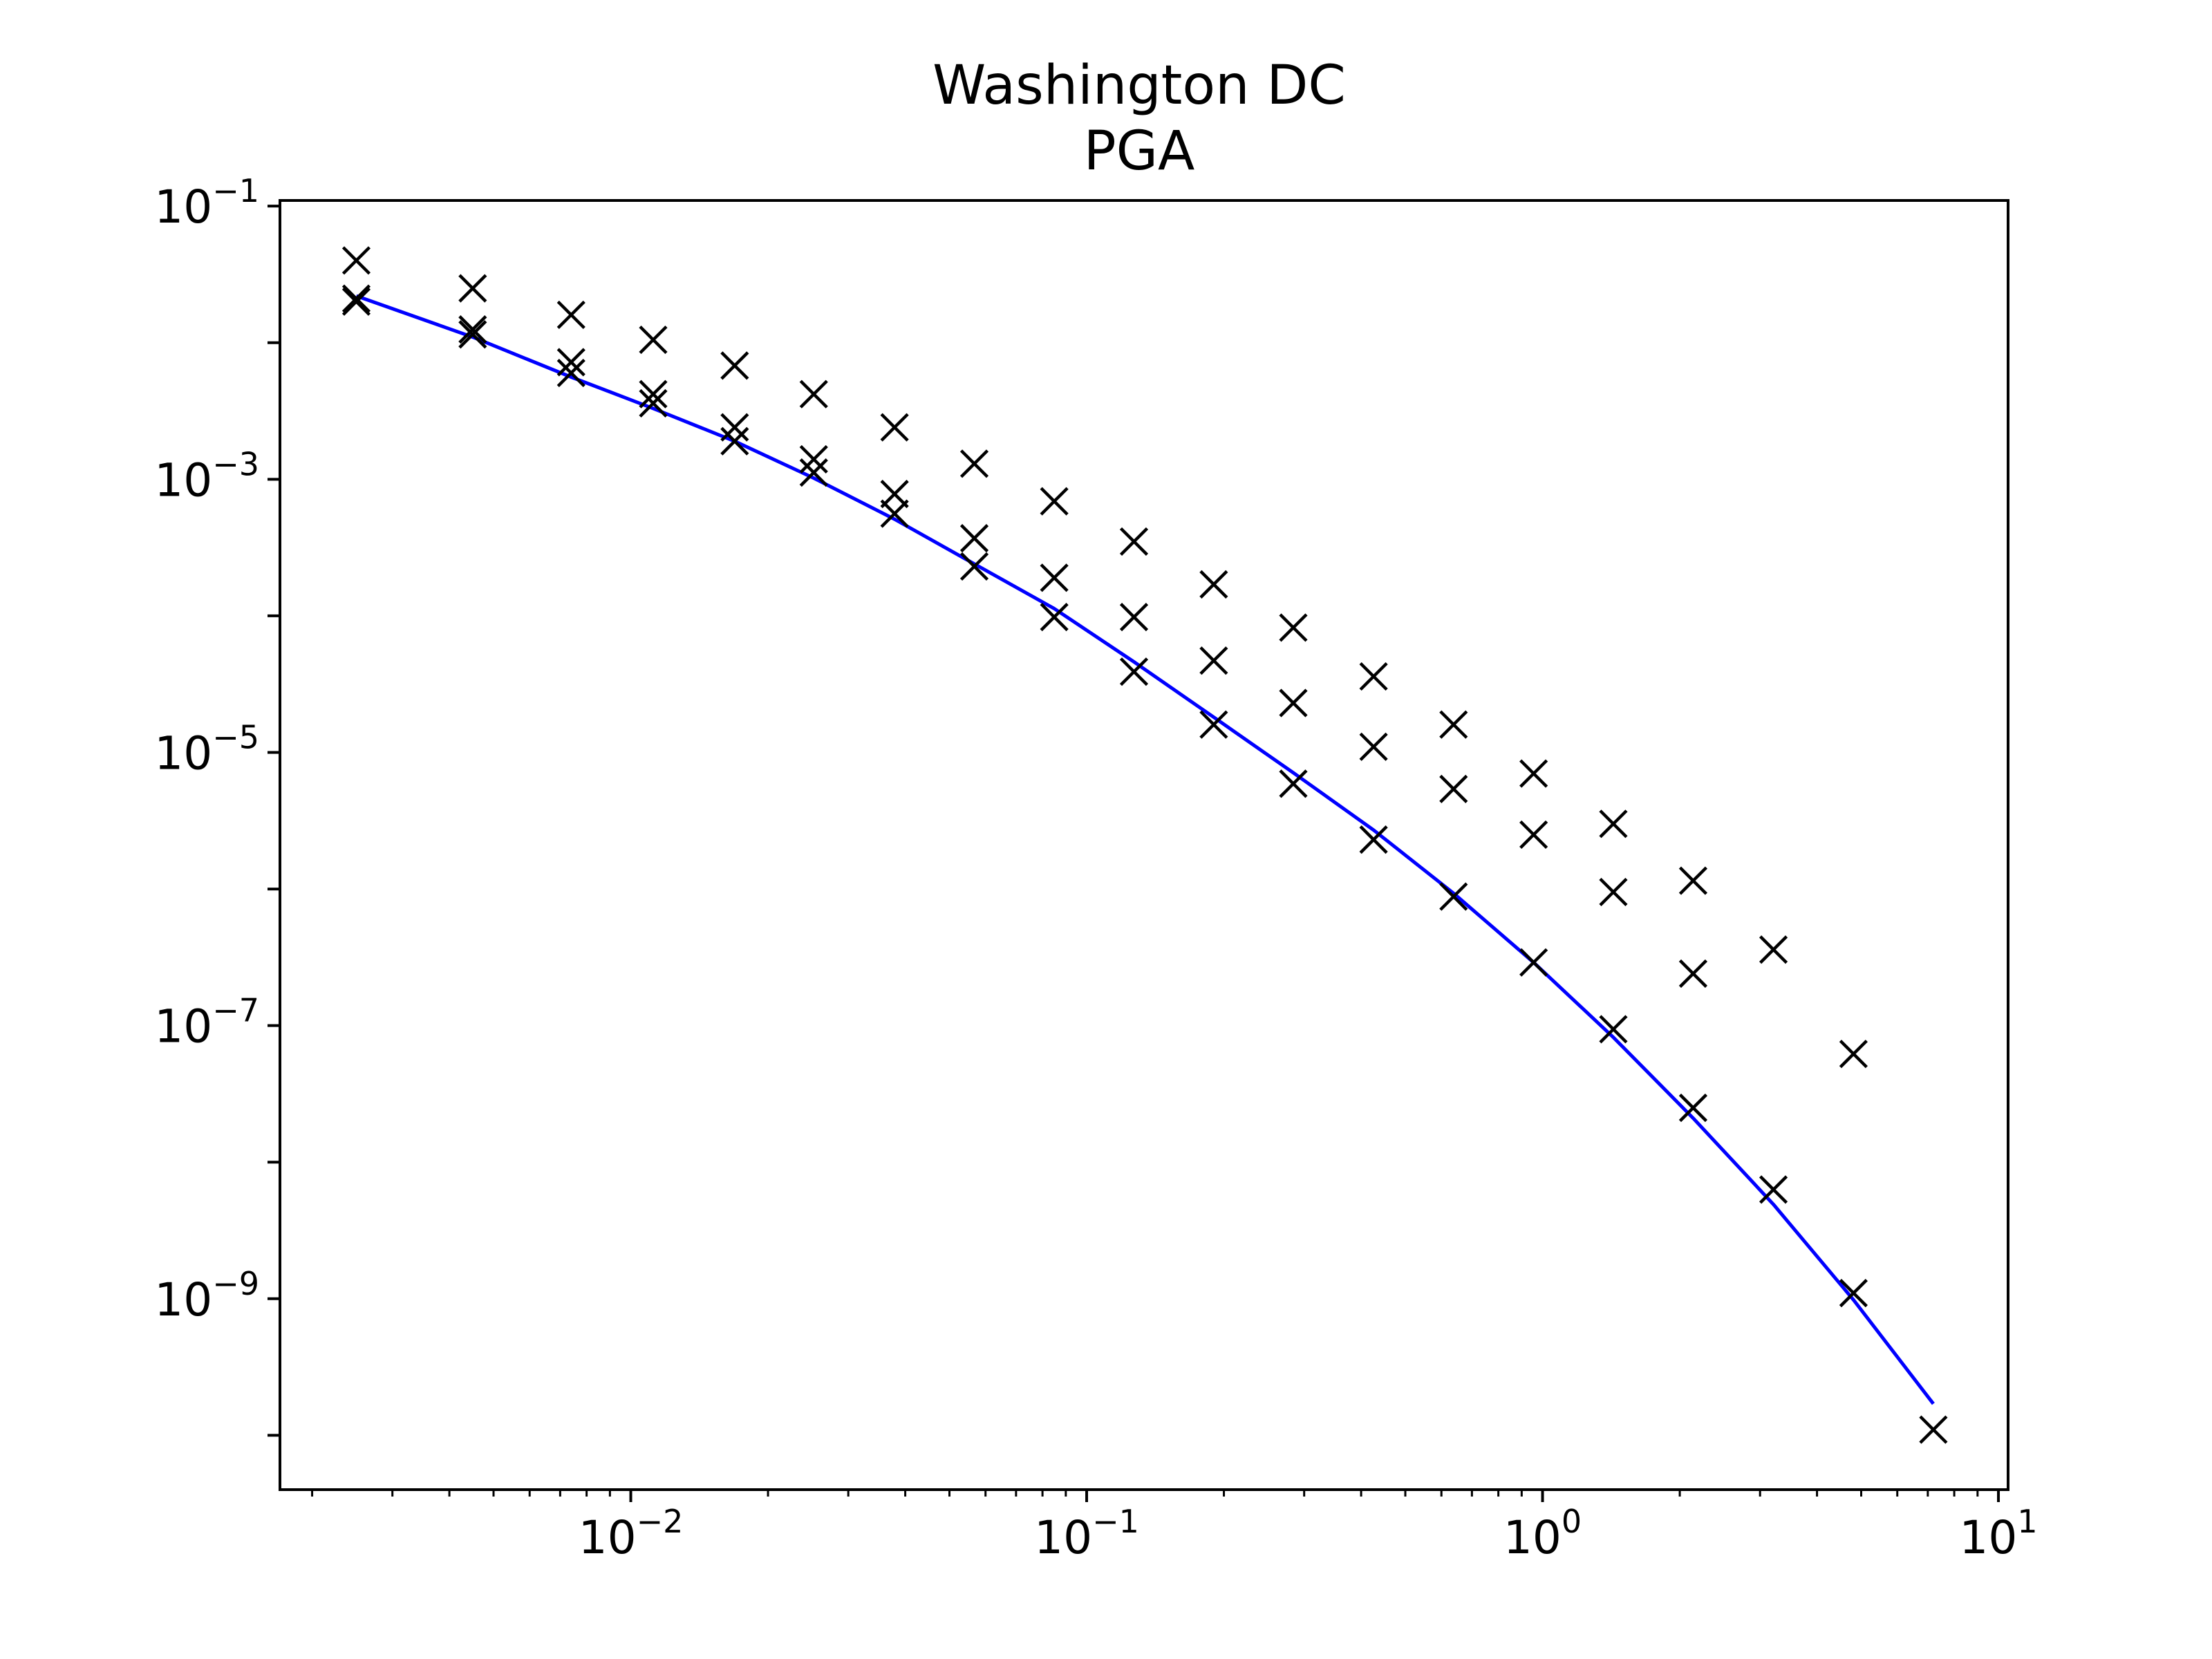  What do you see at coordinates (206, 203) in the screenshot?
I see `y-tick-label: 10⁻¹` at bounding box center [206, 203].